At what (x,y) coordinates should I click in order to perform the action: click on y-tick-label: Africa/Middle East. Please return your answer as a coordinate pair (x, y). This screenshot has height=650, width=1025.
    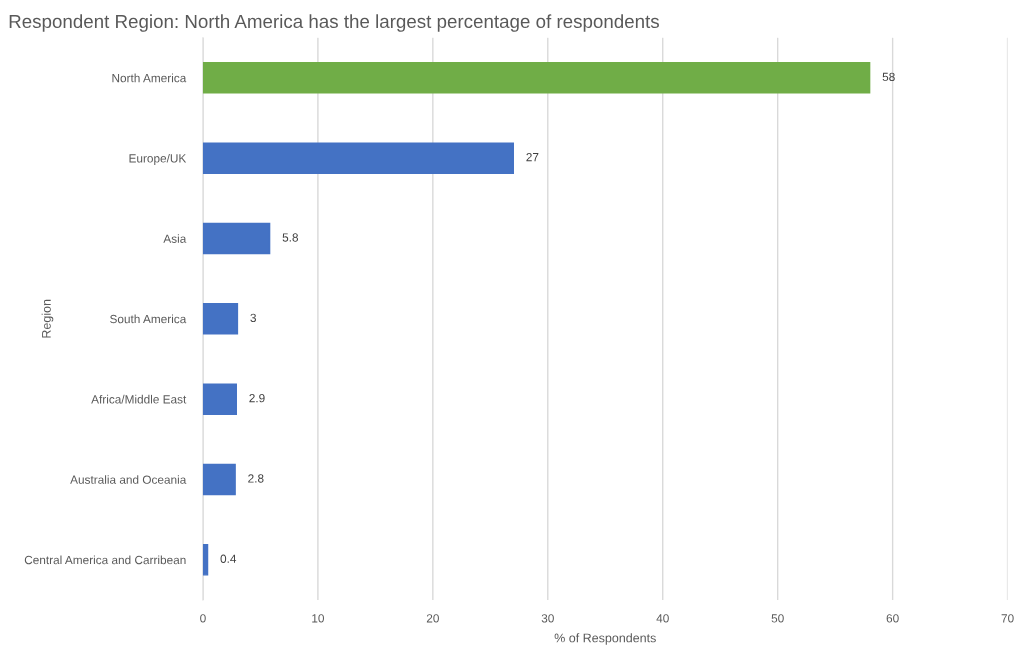
    Looking at the image, I should click on (139, 399).